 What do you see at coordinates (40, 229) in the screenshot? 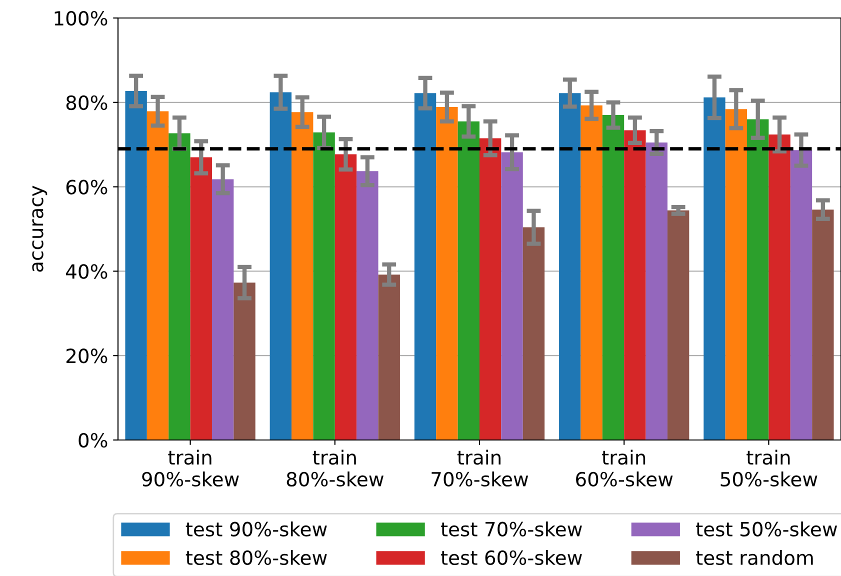
I see `y-axis-title: accuracy` at bounding box center [40, 229].